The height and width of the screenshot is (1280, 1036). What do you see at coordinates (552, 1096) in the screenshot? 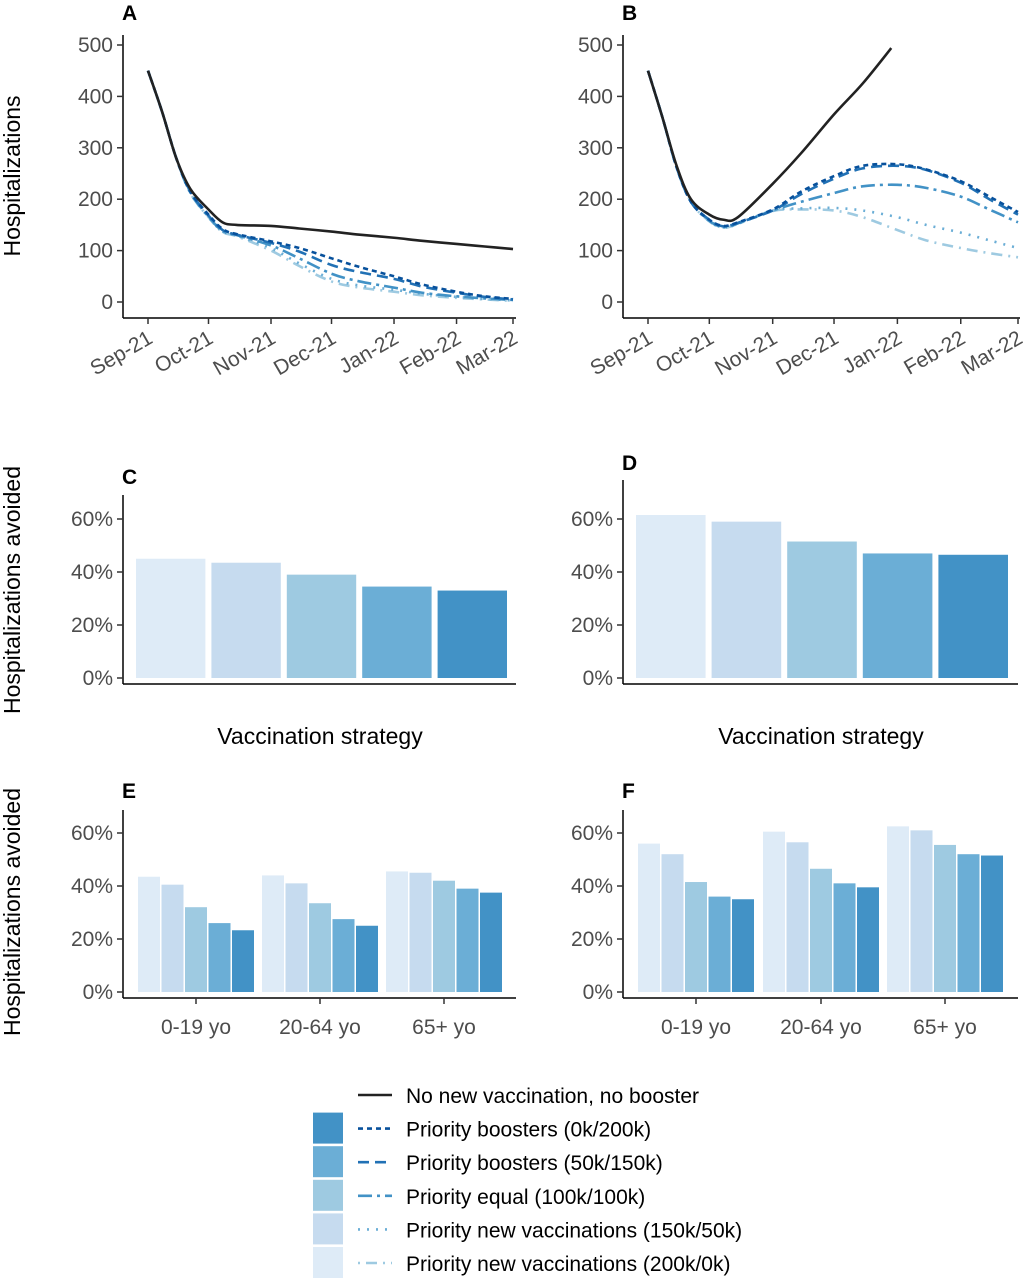
I see `legend-label: No new vaccination, no booster` at bounding box center [552, 1096].